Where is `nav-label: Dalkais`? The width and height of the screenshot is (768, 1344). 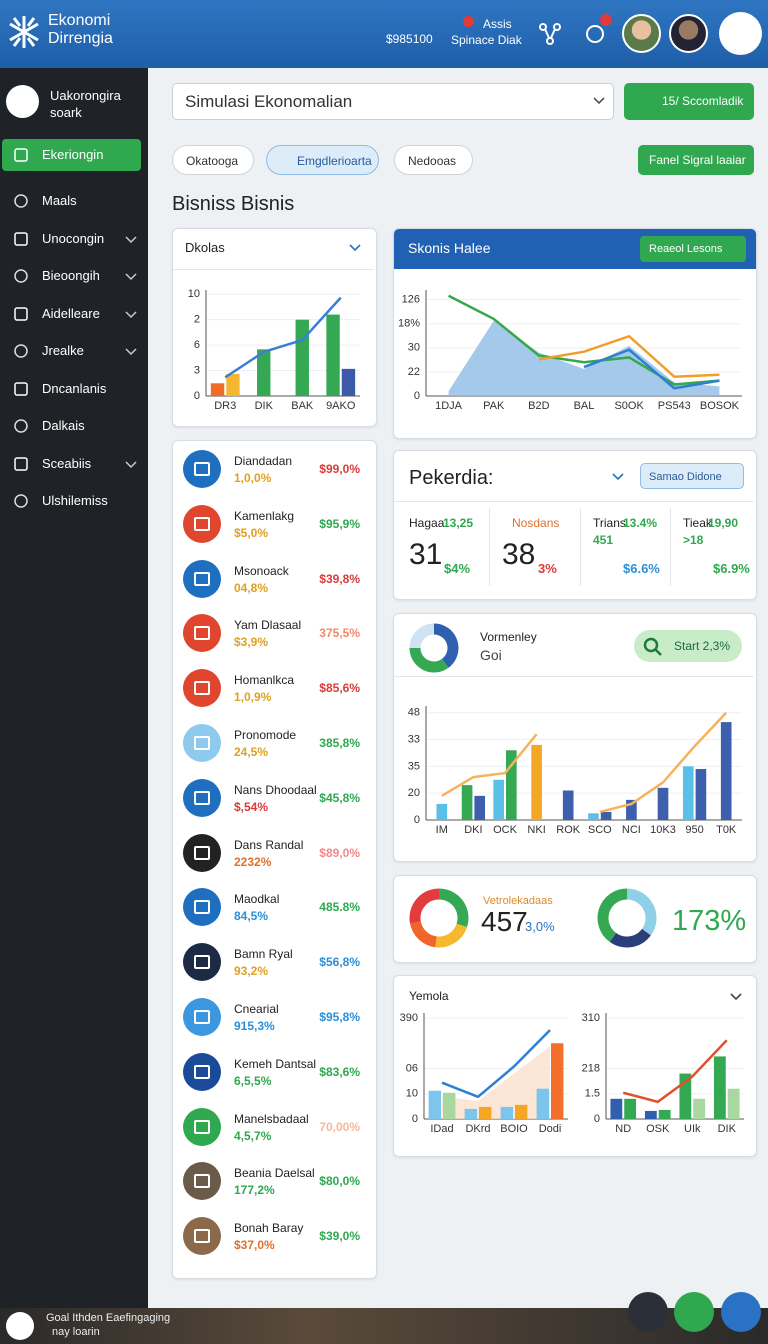 nav-label: Dalkais is located at coordinates (63, 425).